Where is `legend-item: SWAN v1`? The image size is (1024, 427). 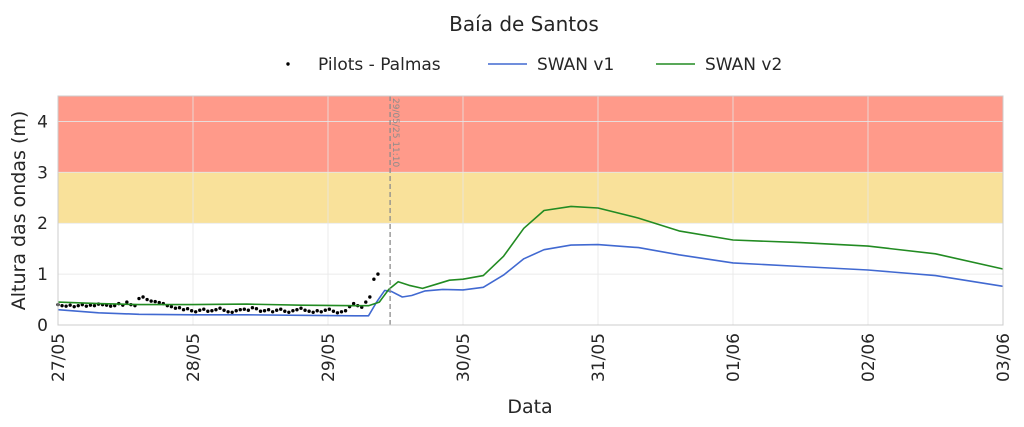 legend-item: SWAN v1 is located at coordinates (551, 65).